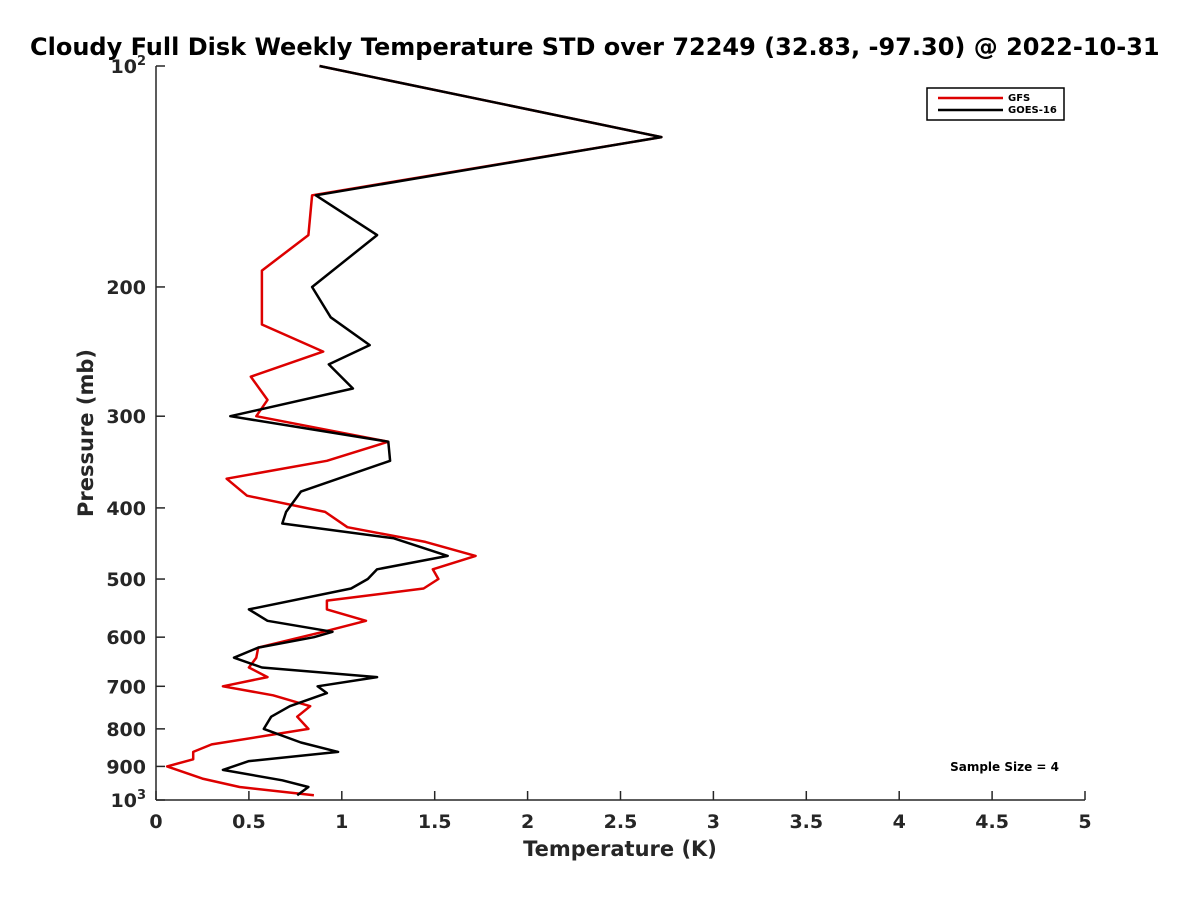  Describe the element at coordinates (1019, 98) in the screenshot. I see `legend-label-gfs: GFS` at that location.